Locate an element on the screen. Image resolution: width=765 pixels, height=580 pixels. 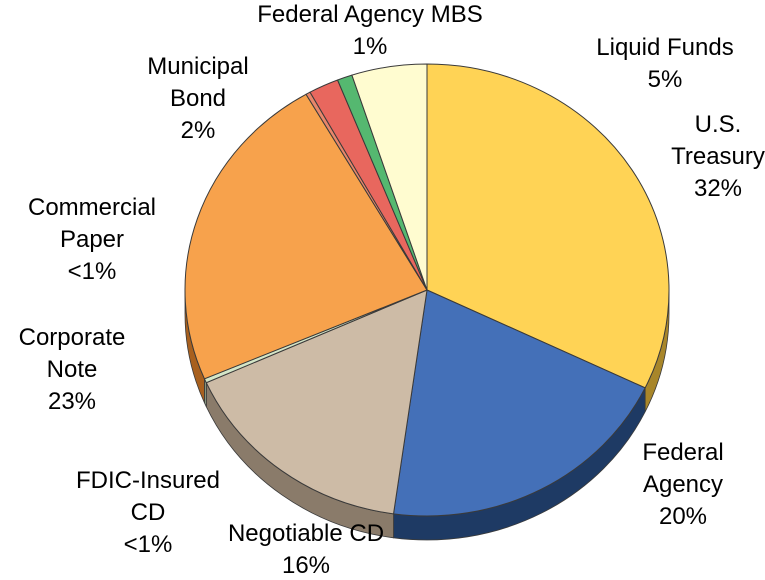
slice-label-line: 16% is located at coordinates (306, 565).